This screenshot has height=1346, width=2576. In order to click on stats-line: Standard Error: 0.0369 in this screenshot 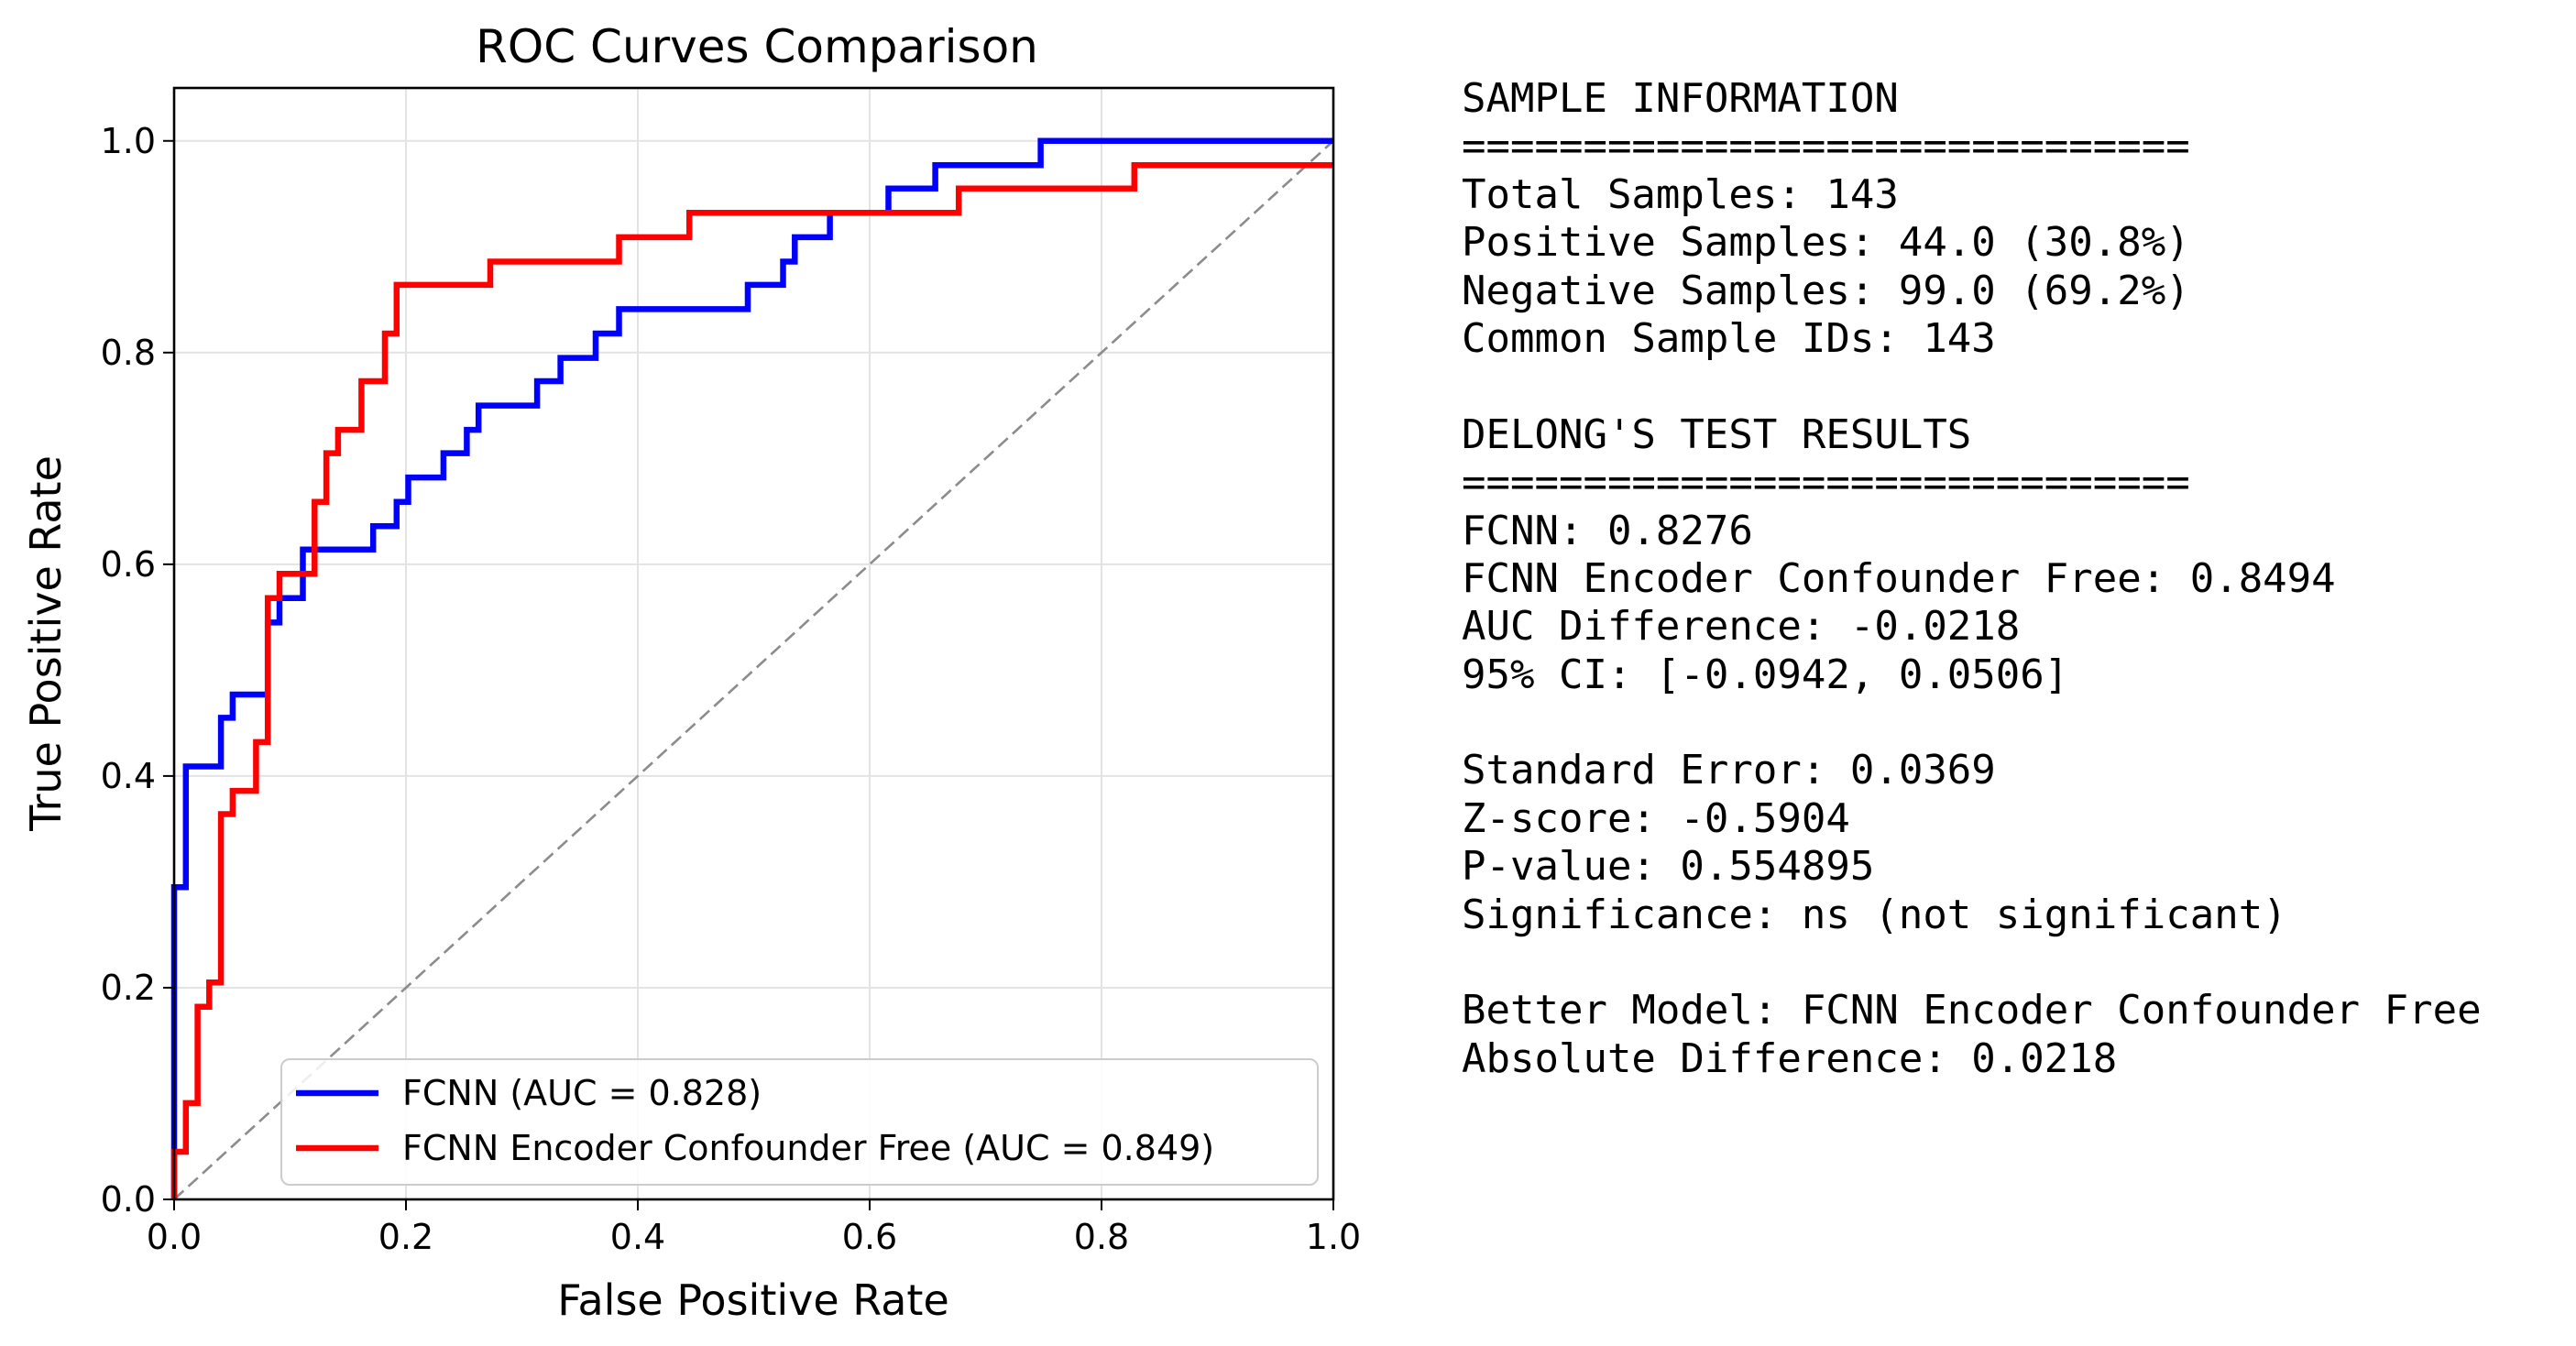, I will do `click(1729, 770)`.